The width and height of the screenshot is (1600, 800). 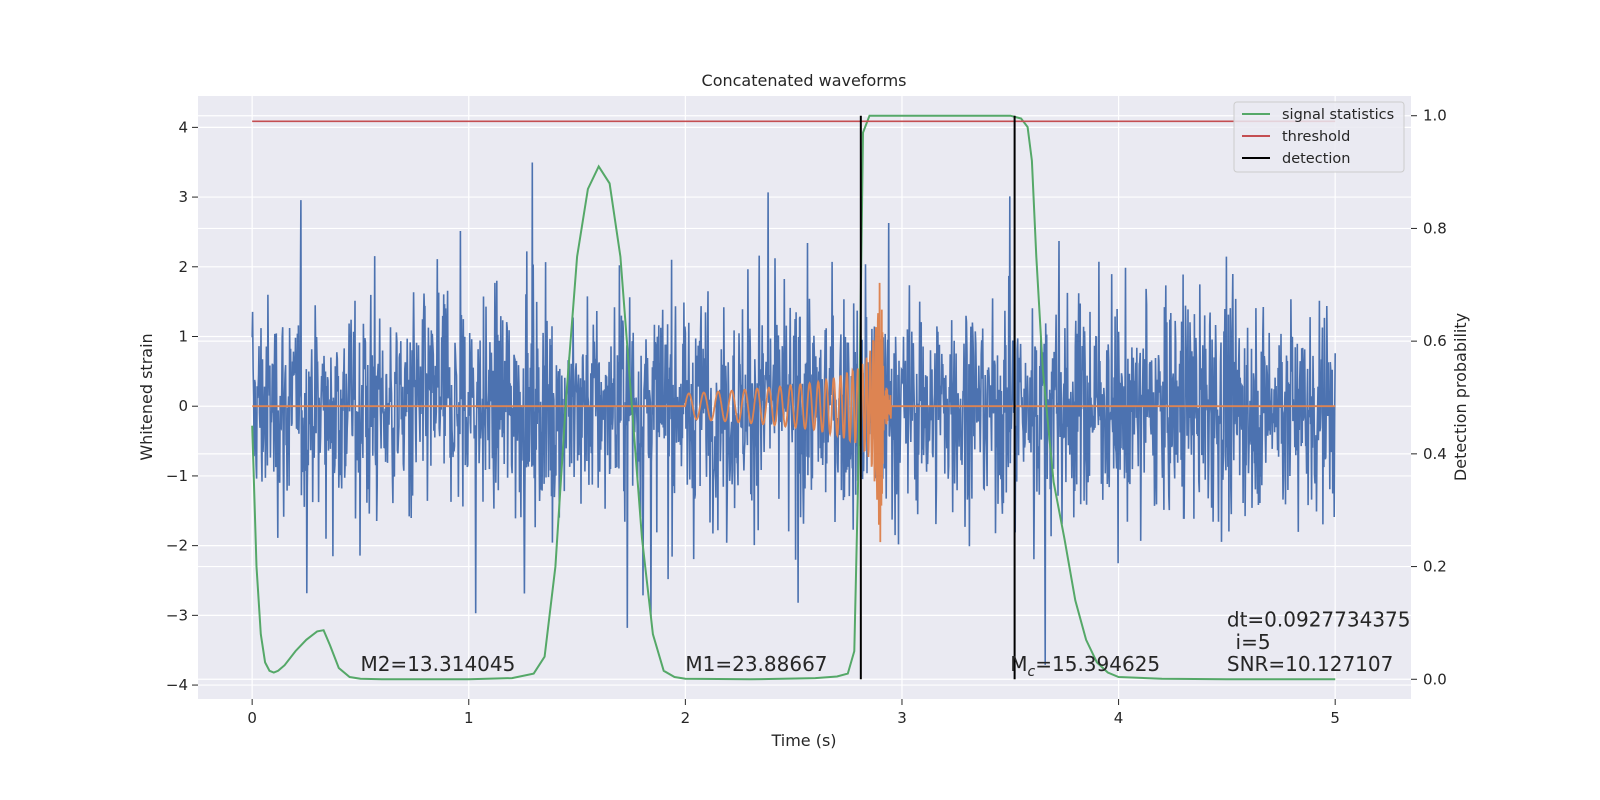 I want to click on y2-tick-label: 0.0, so click(x=1435, y=679).